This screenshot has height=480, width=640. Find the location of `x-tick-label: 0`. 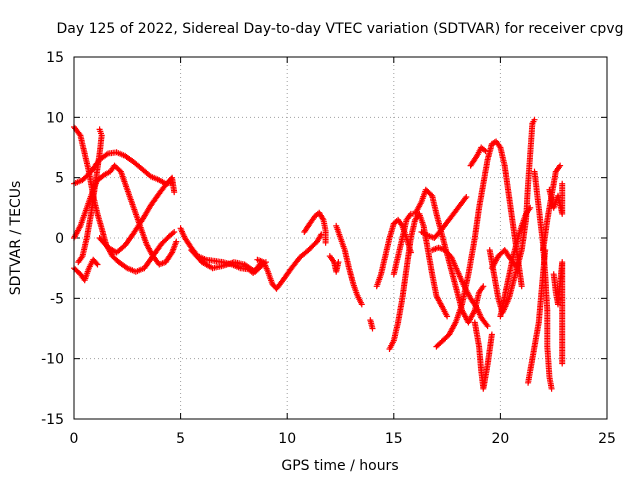

x-tick-label: 0 is located at coordinates (74, 439).